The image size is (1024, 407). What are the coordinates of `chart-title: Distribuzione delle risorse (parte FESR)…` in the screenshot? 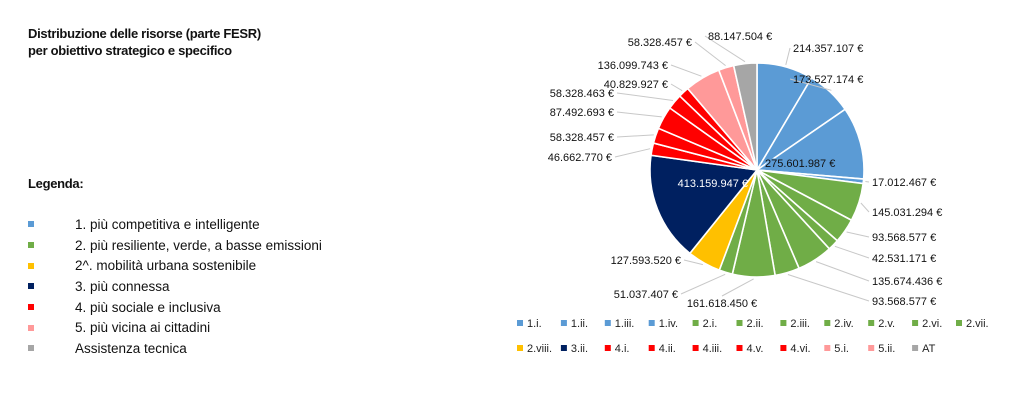 It's located at (144, 42).